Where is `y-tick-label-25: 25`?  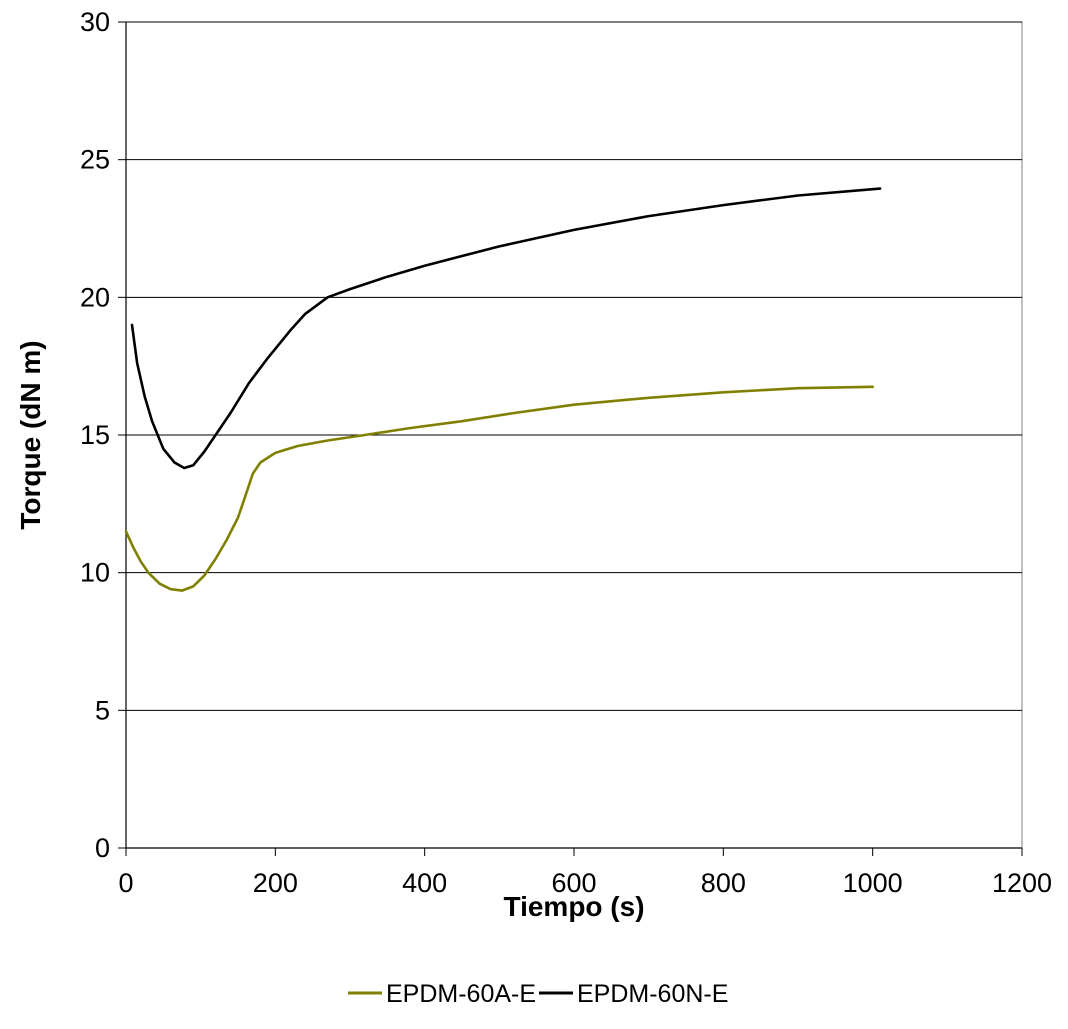 y-tick-label-25: 25 is located at coordinates (95, 160).